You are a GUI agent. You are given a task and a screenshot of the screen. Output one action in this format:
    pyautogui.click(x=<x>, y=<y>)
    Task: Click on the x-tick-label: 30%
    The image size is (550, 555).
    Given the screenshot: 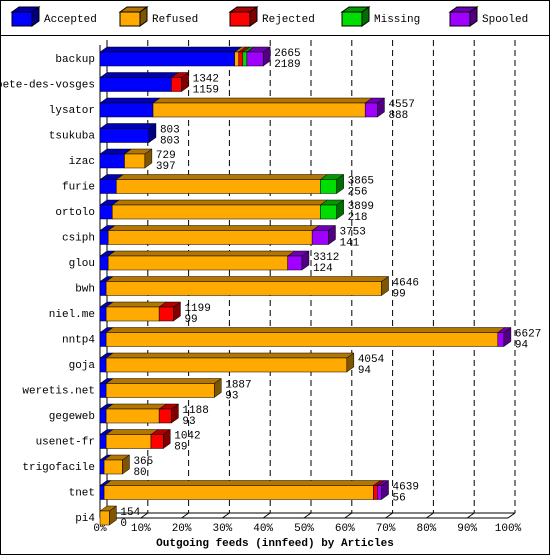 What is the action you would take?
    pyautogui.click(x=222, y=529)
    